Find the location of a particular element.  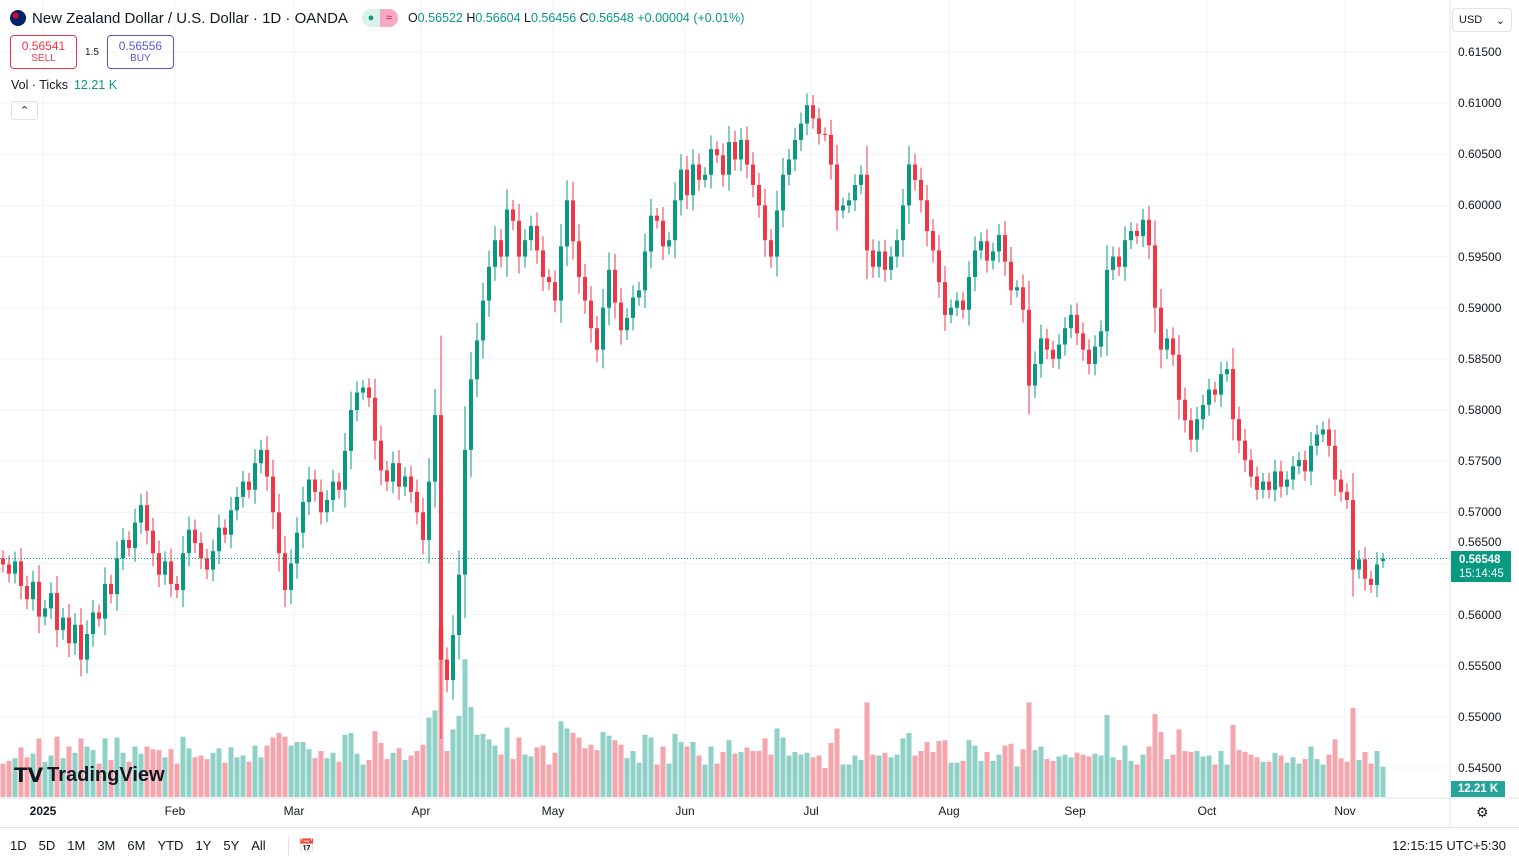

range-ytd: YTD is located at coordinates (170, 845).